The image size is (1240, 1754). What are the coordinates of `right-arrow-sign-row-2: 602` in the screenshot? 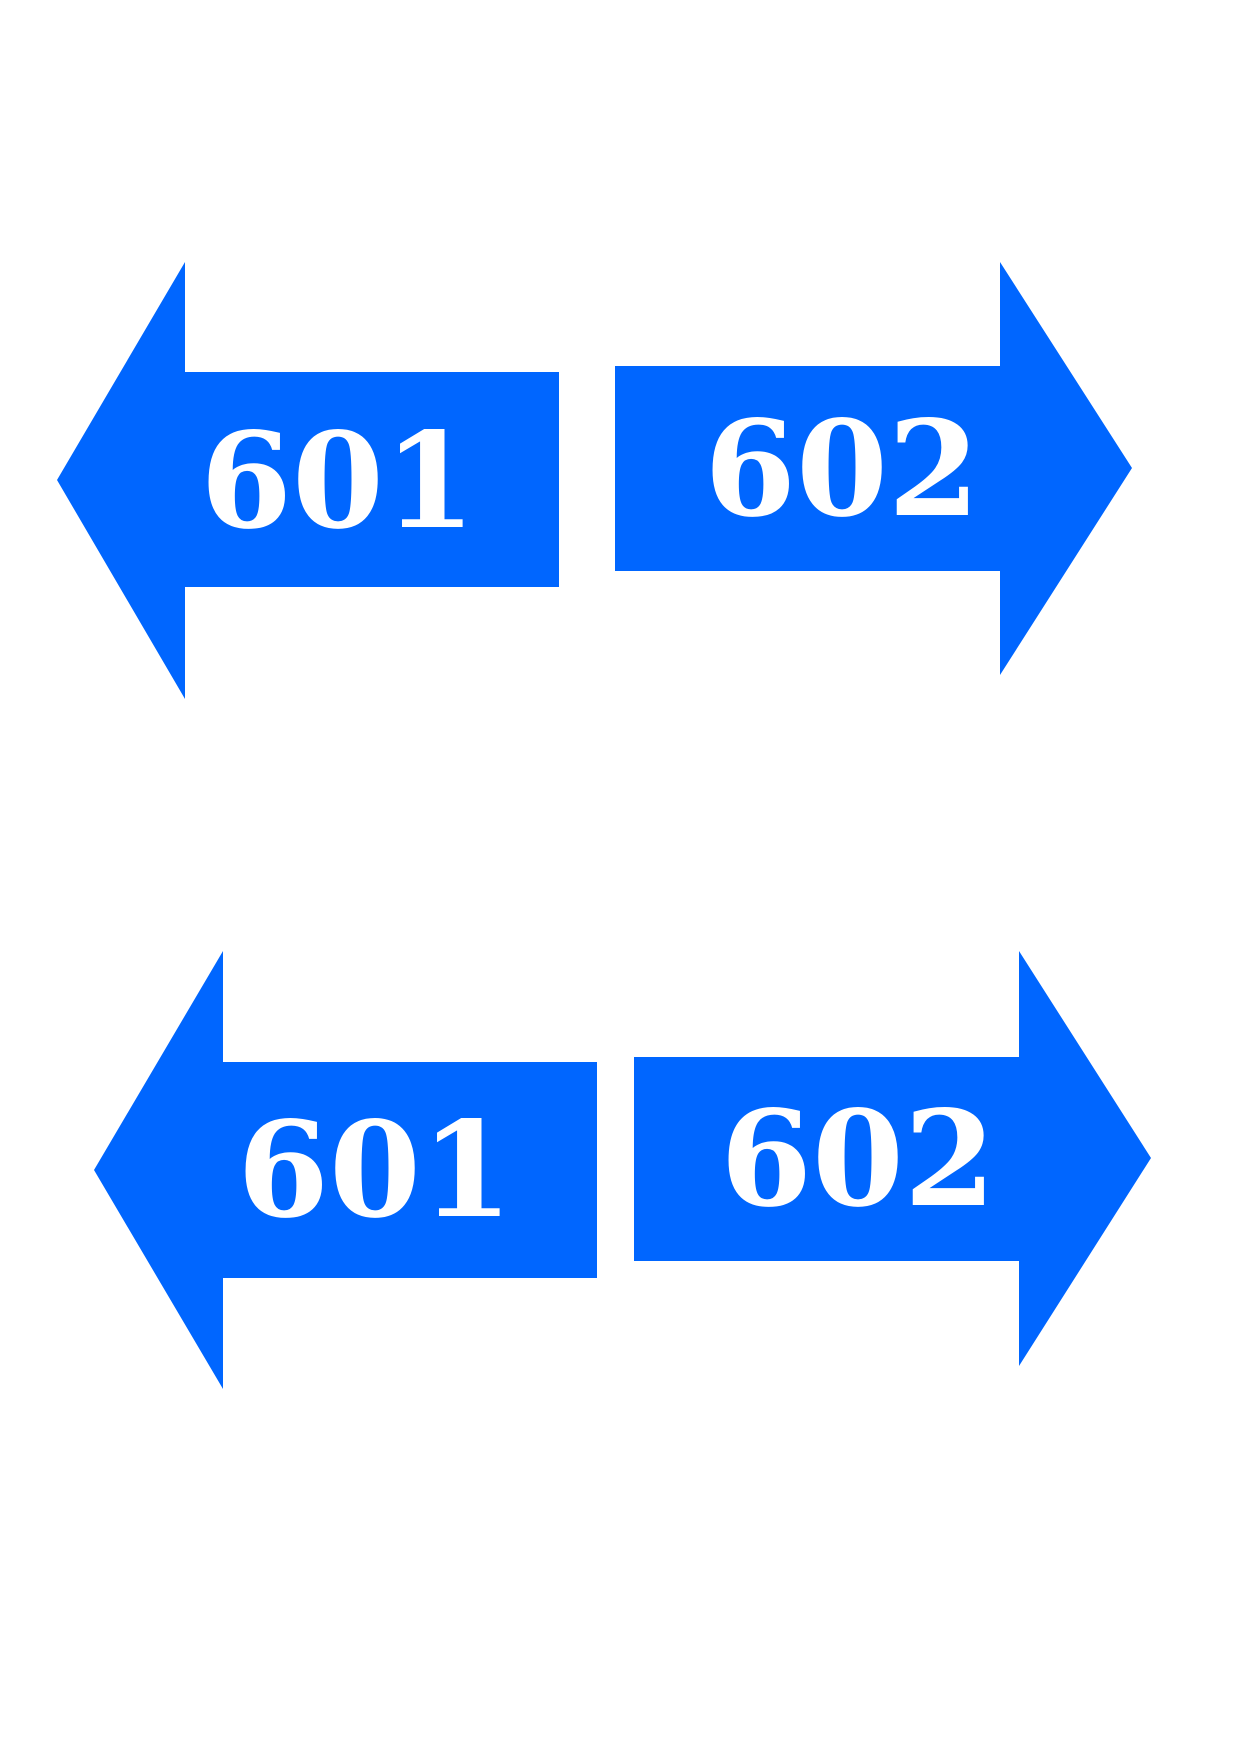 It's located at (892, 1158).